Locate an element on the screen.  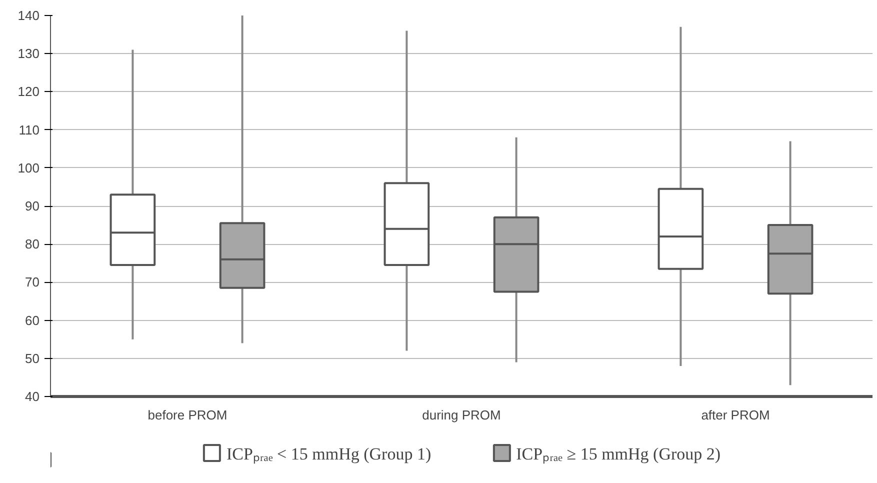
y-tick-label: 60 is located at coordinates (32, 320).